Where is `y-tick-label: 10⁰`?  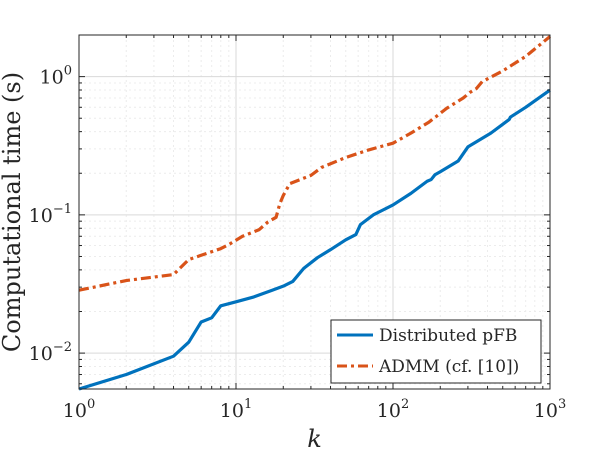 y-tick-label: 10⁰ is located at coordinates (56, 76).